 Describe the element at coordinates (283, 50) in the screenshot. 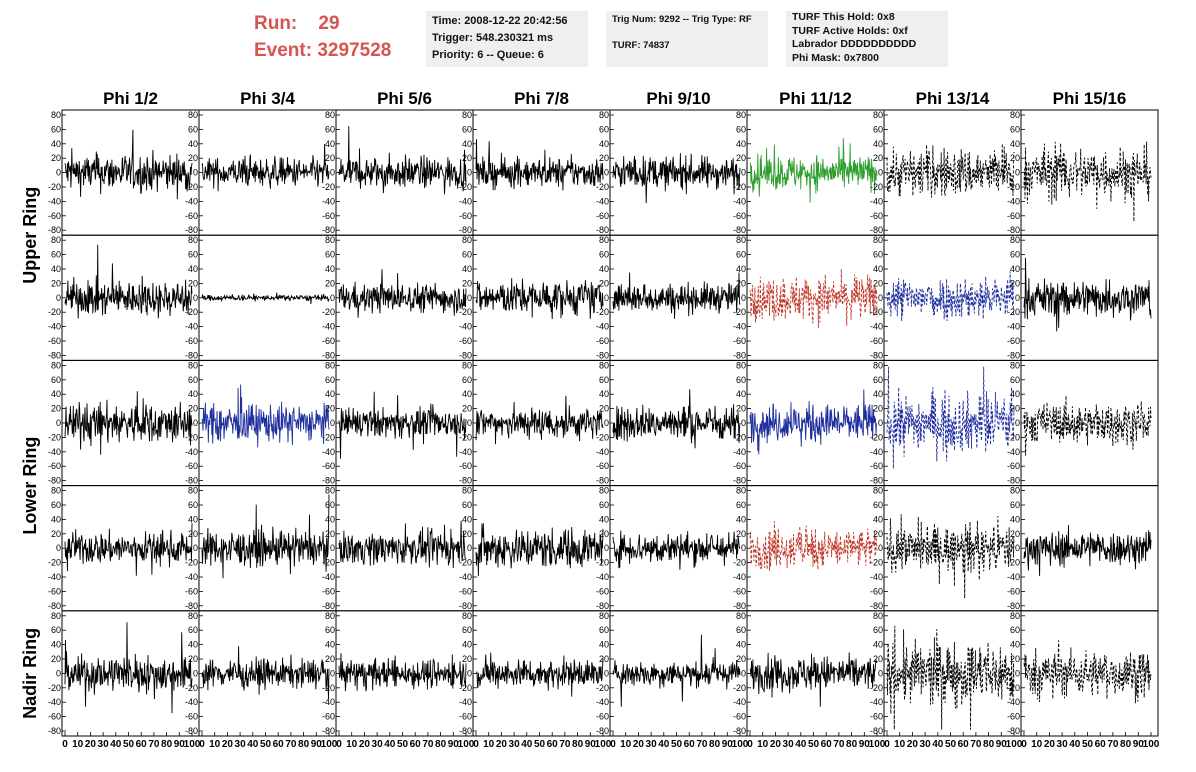

I see `event-label: Event:` at that location.